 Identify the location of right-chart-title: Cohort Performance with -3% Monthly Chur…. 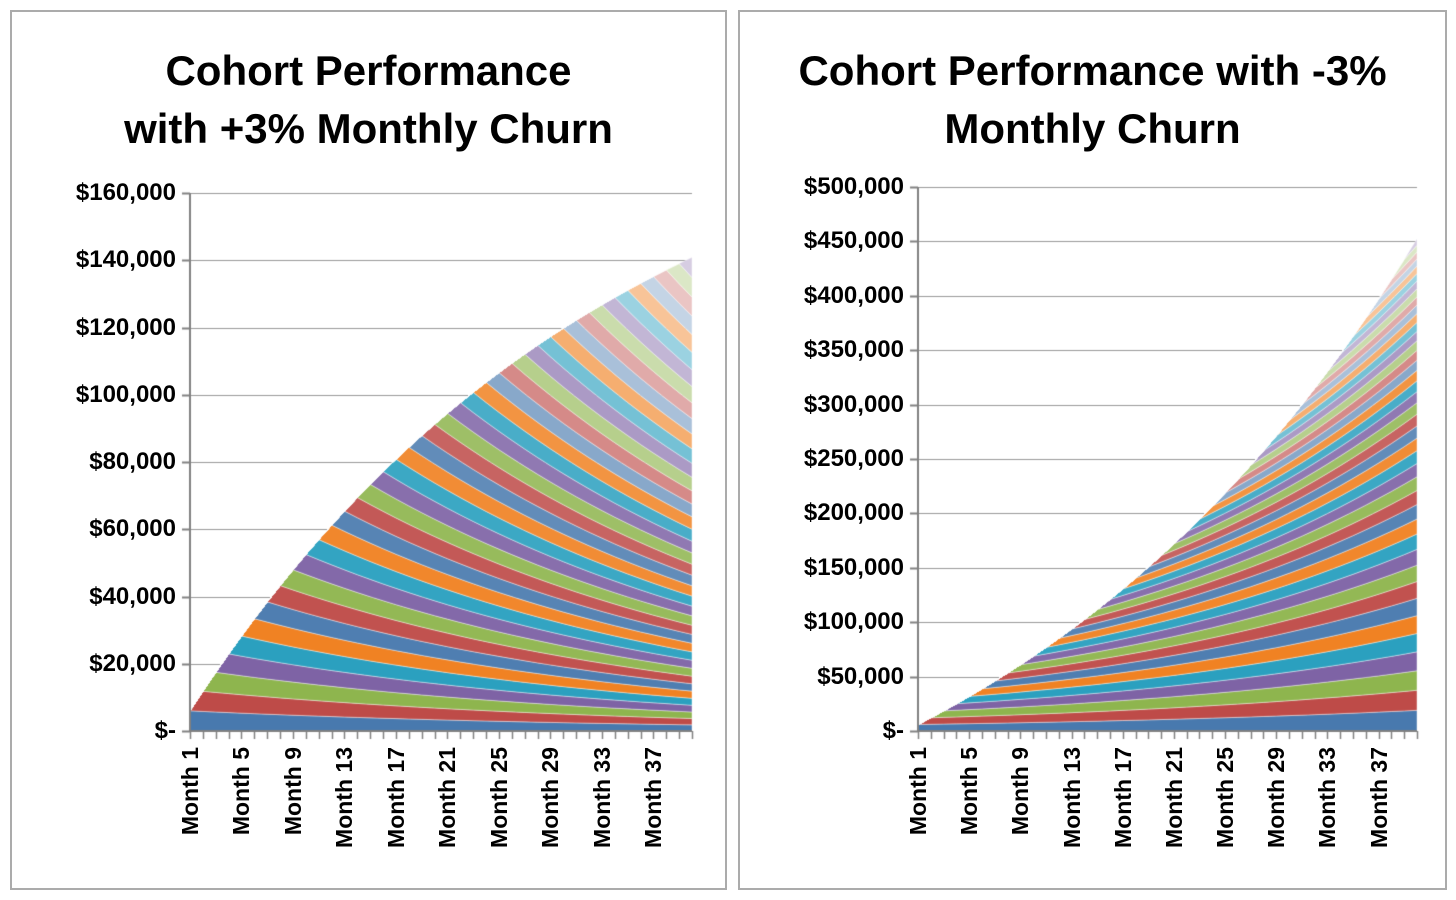
(1092, 100).